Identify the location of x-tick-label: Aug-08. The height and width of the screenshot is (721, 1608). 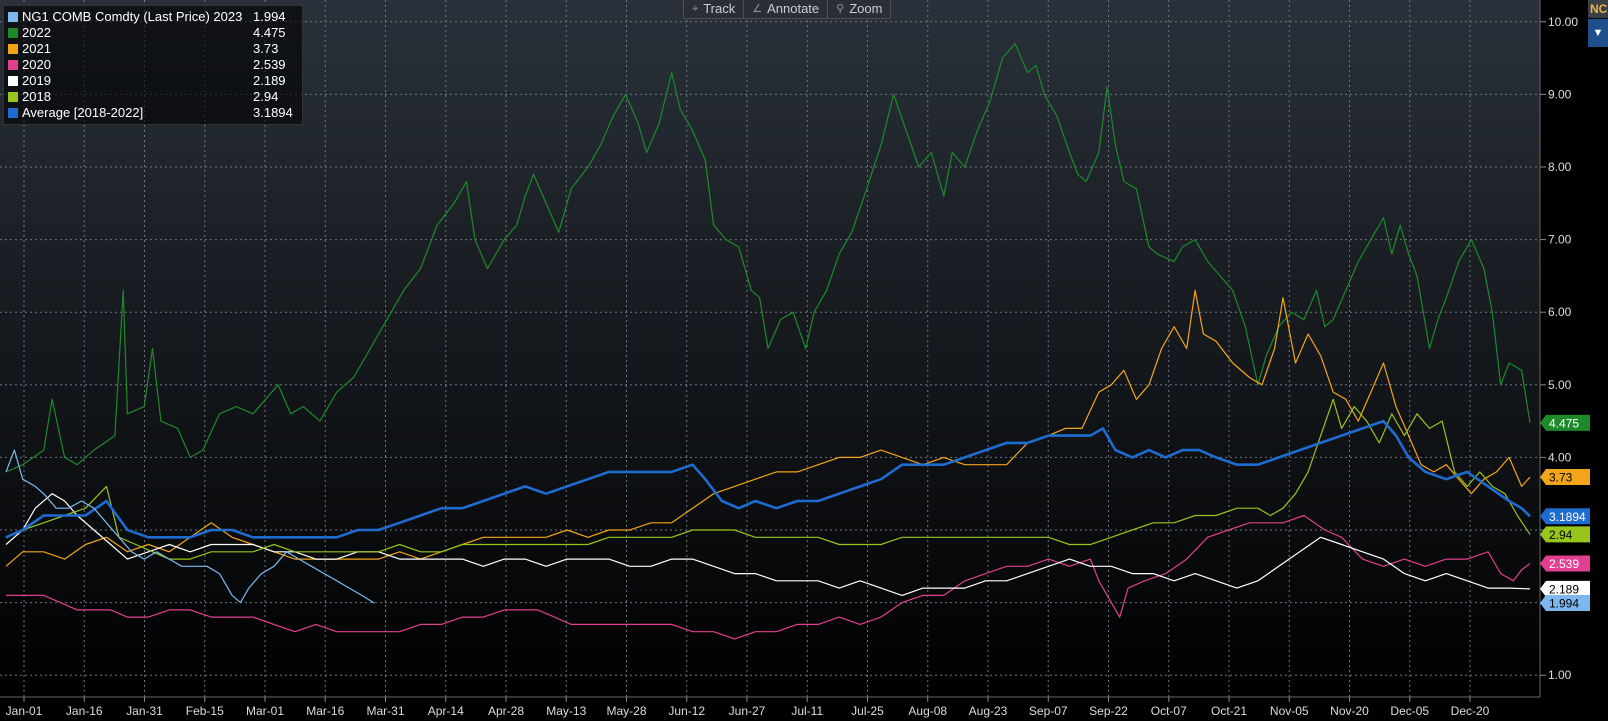
(927, 711).